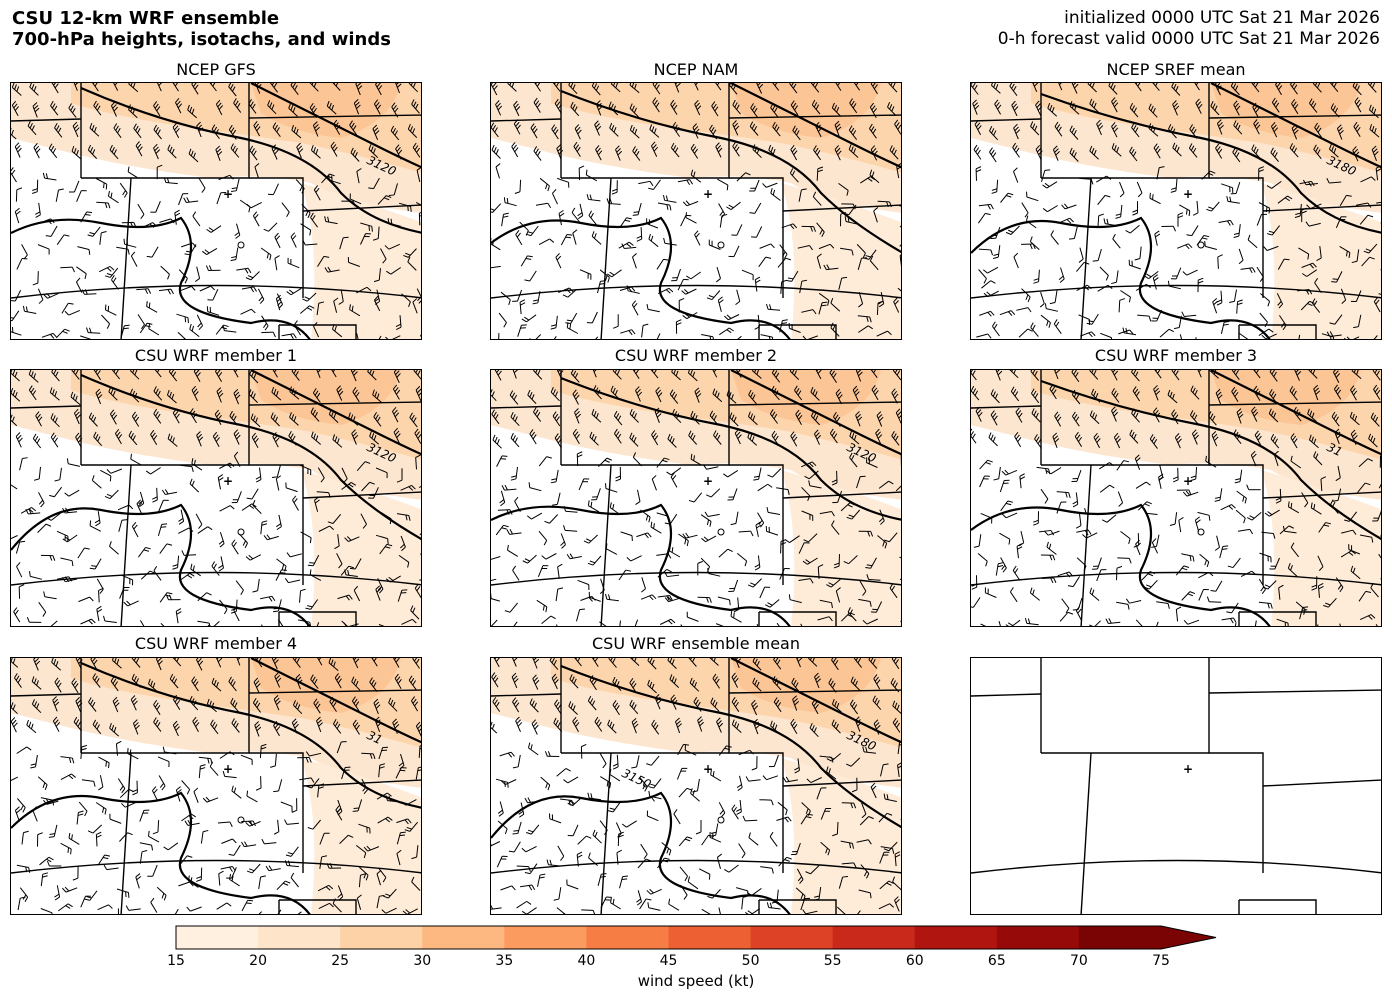  What do you see at coordinates (176, 961) in the screenshot?
I see `colorbar-tick-label: 15` at bounding box center [176, 961].